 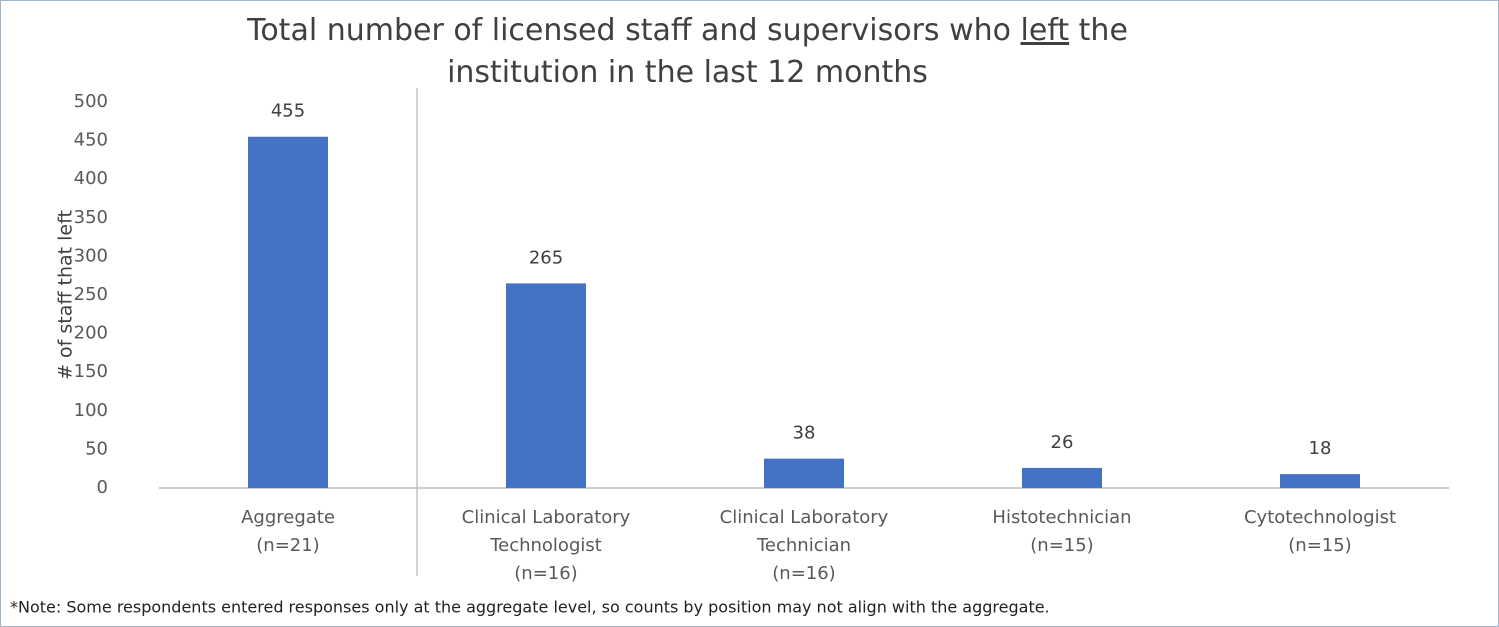 What do you see at coordinates (66, 295) in the screenshot?
I see `y-axis-label: # of staff that left` at bounding box center [66, 295].